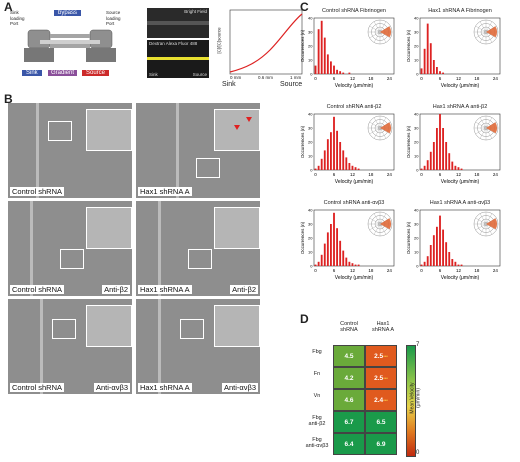 Image resolution: width=520 pixels, height=462 pixels. Describe the element at coordinates (8, 99) in the screenshot. I see `panel-b-letter: B` at that location.